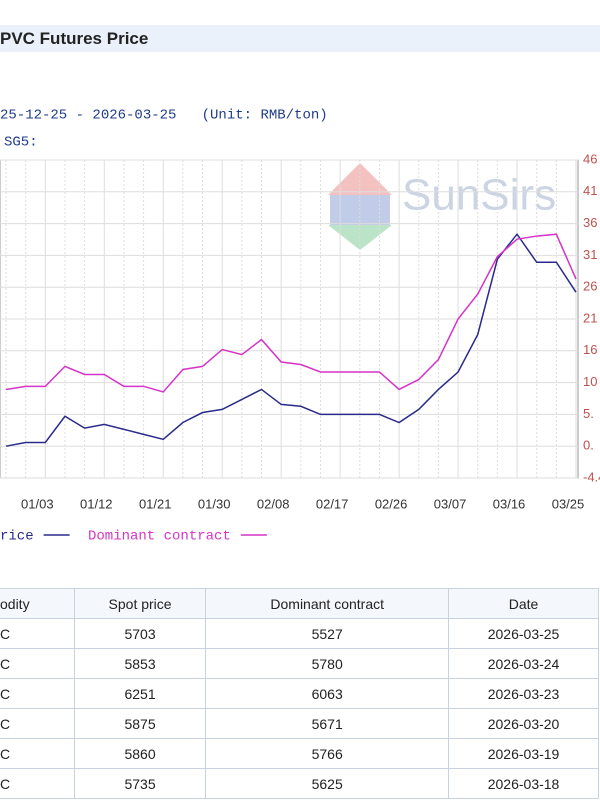  I want to click on table-row: C 5875 5671 2026-03-20, so click(299, 723).